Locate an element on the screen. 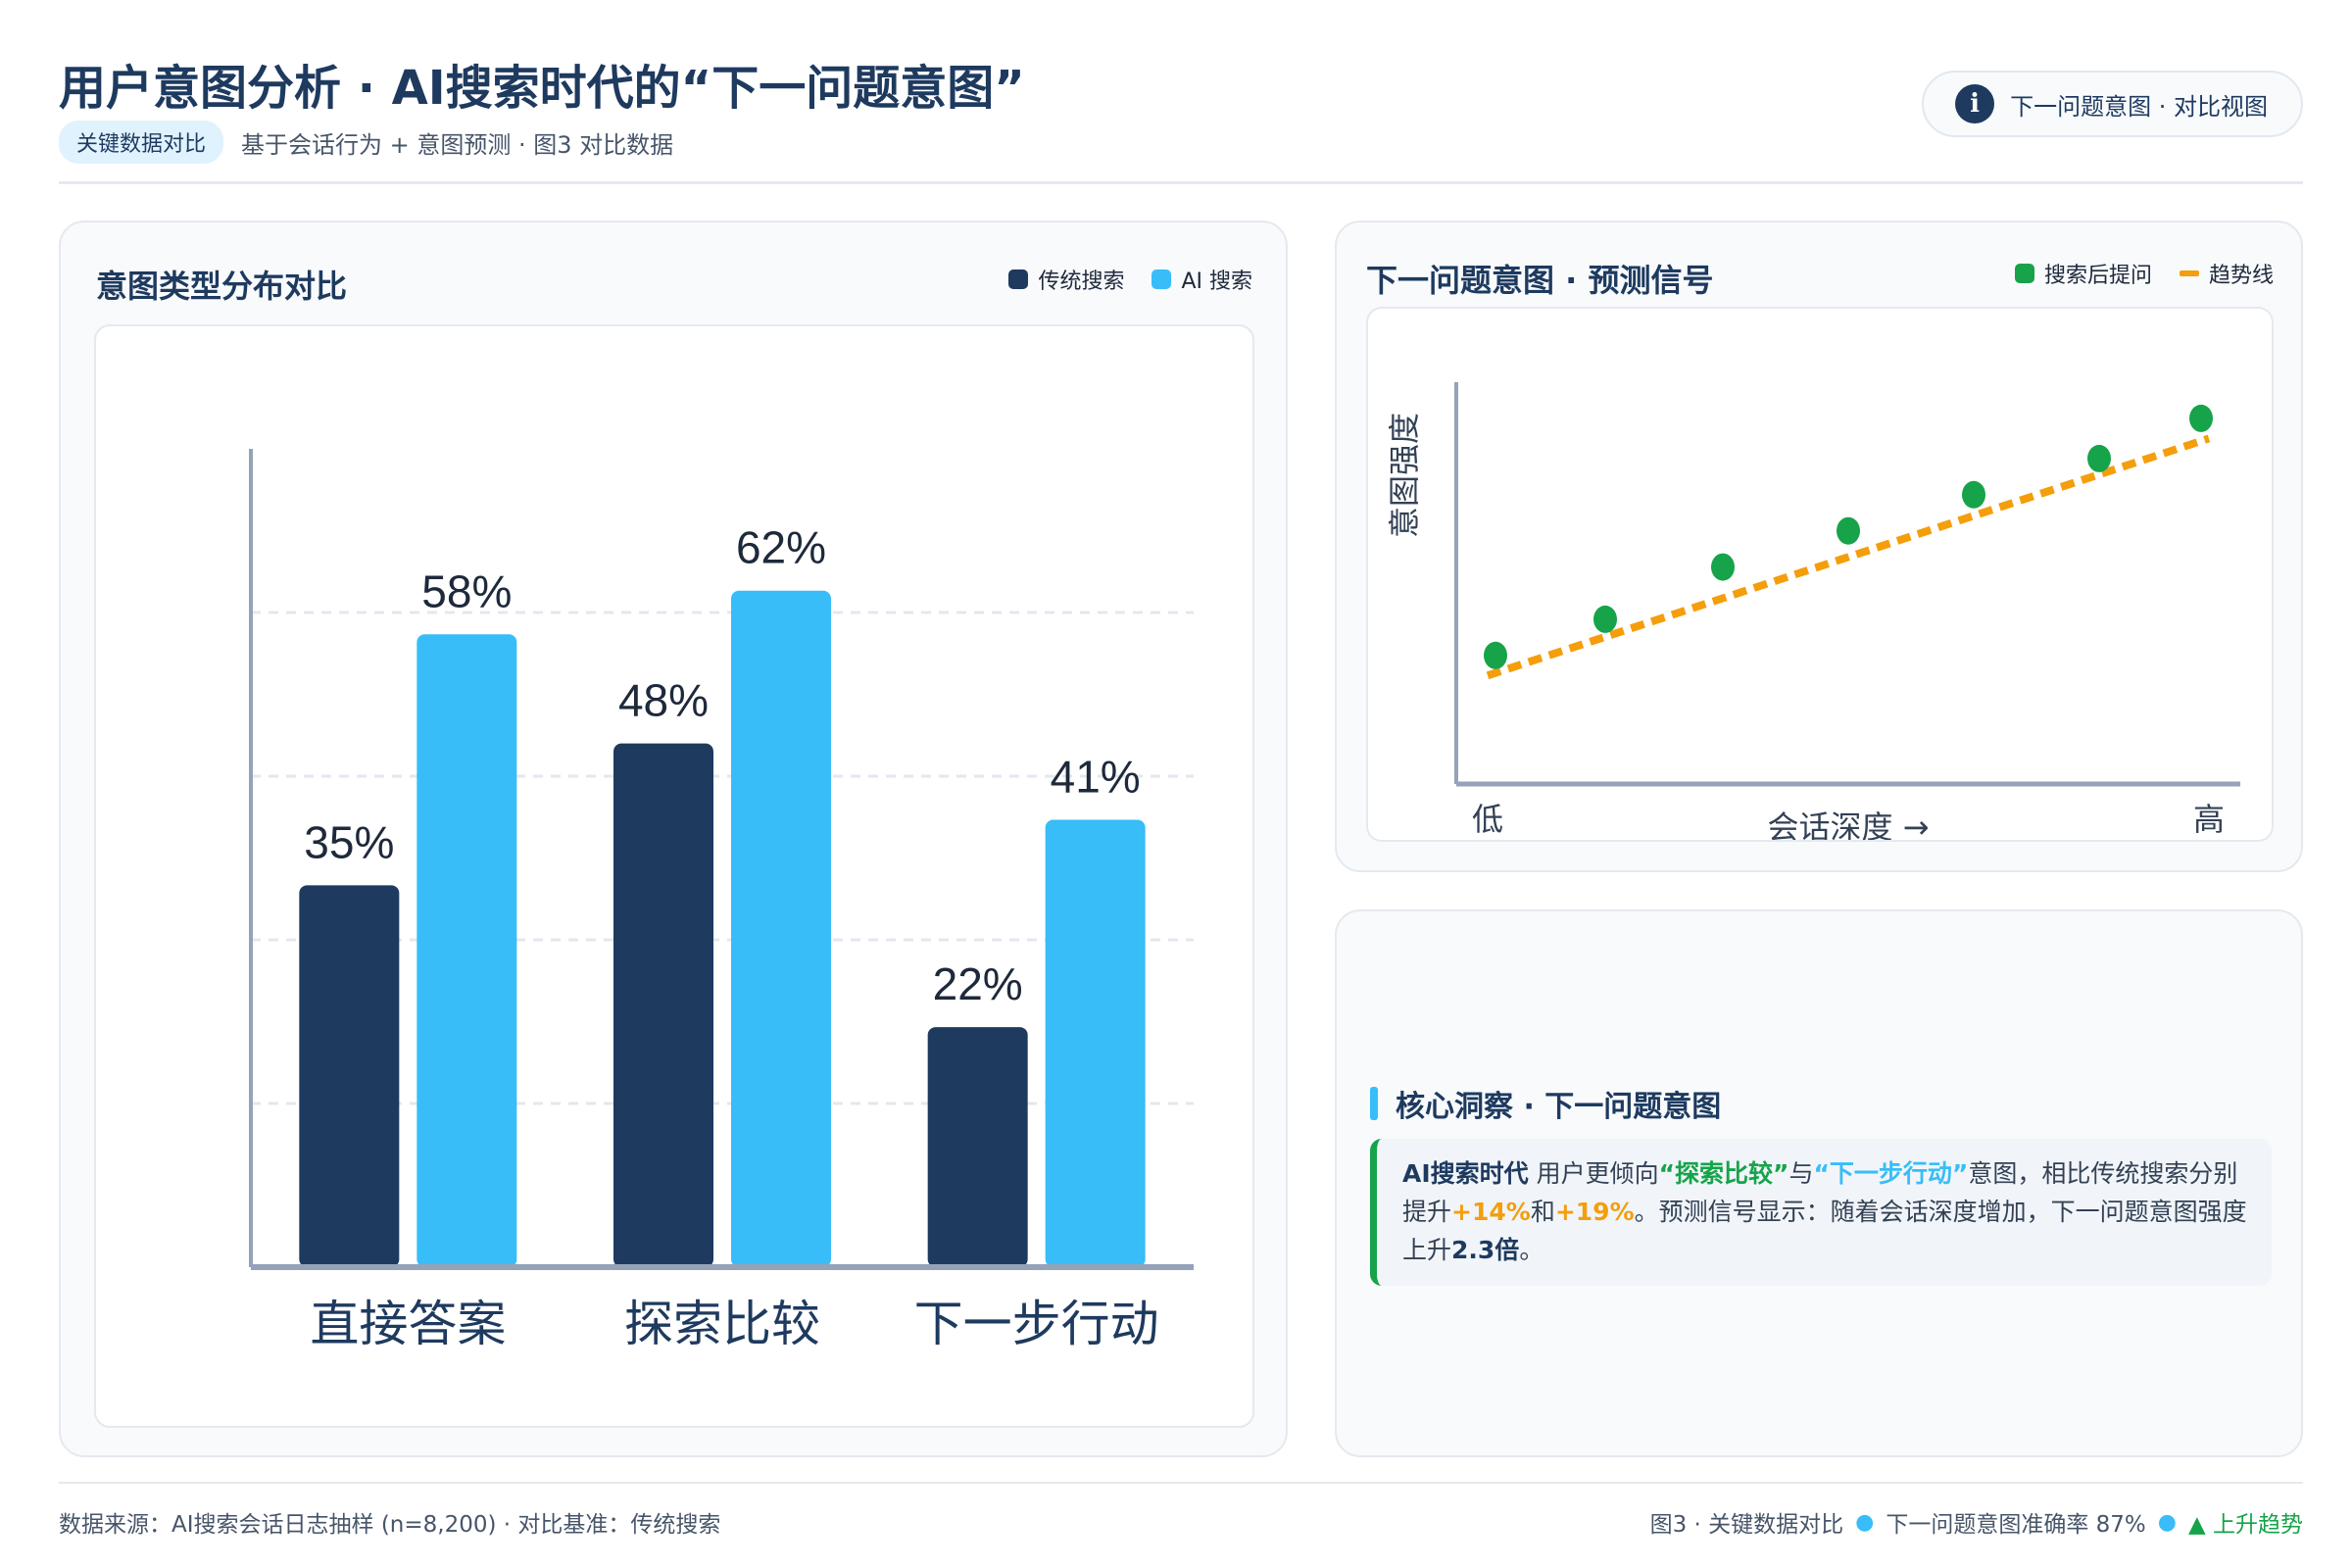  bar-value-label: 41% is located at coordinates (1096, 777).